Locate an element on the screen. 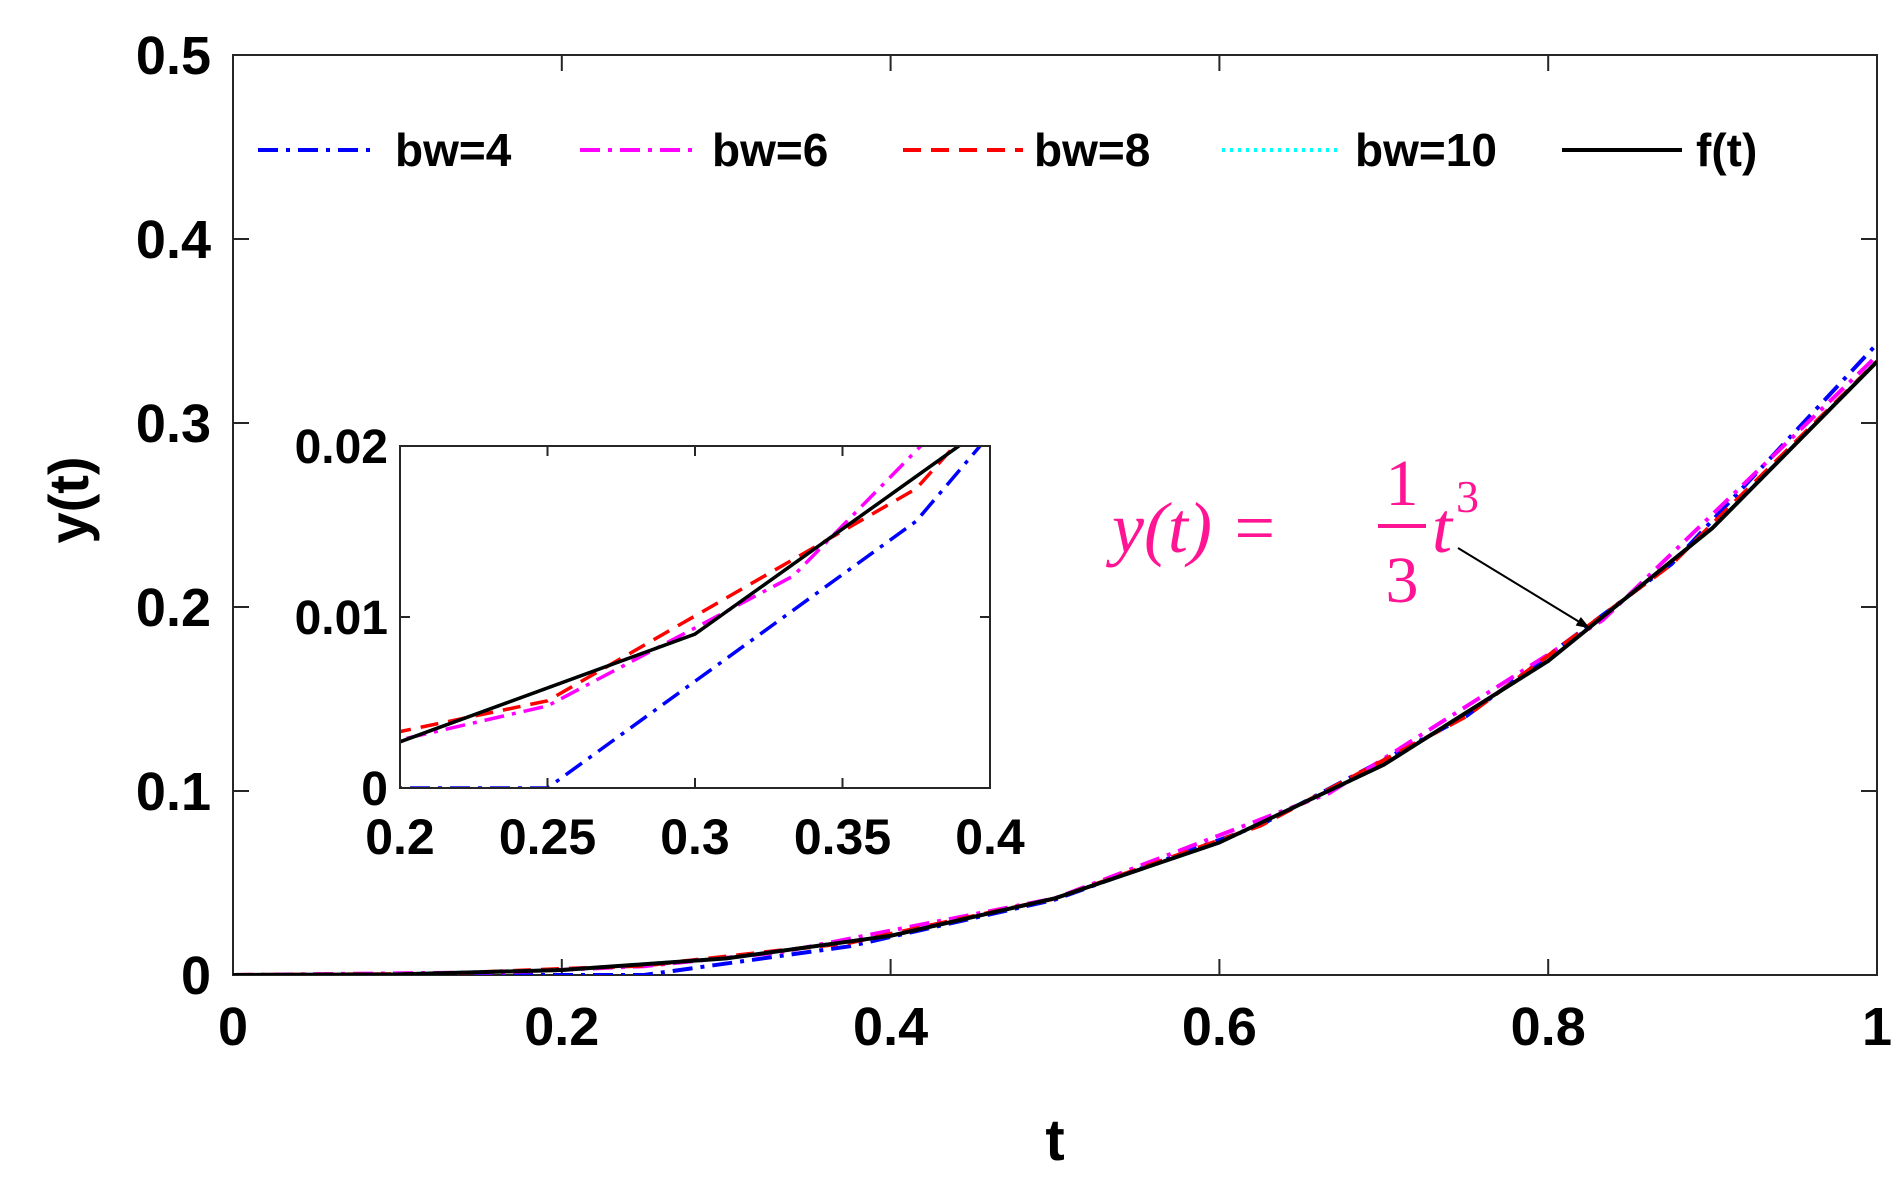 This screenshot has width=1899, height=1179. legend-label: bw=10 is located at coordinates (1426, 150).